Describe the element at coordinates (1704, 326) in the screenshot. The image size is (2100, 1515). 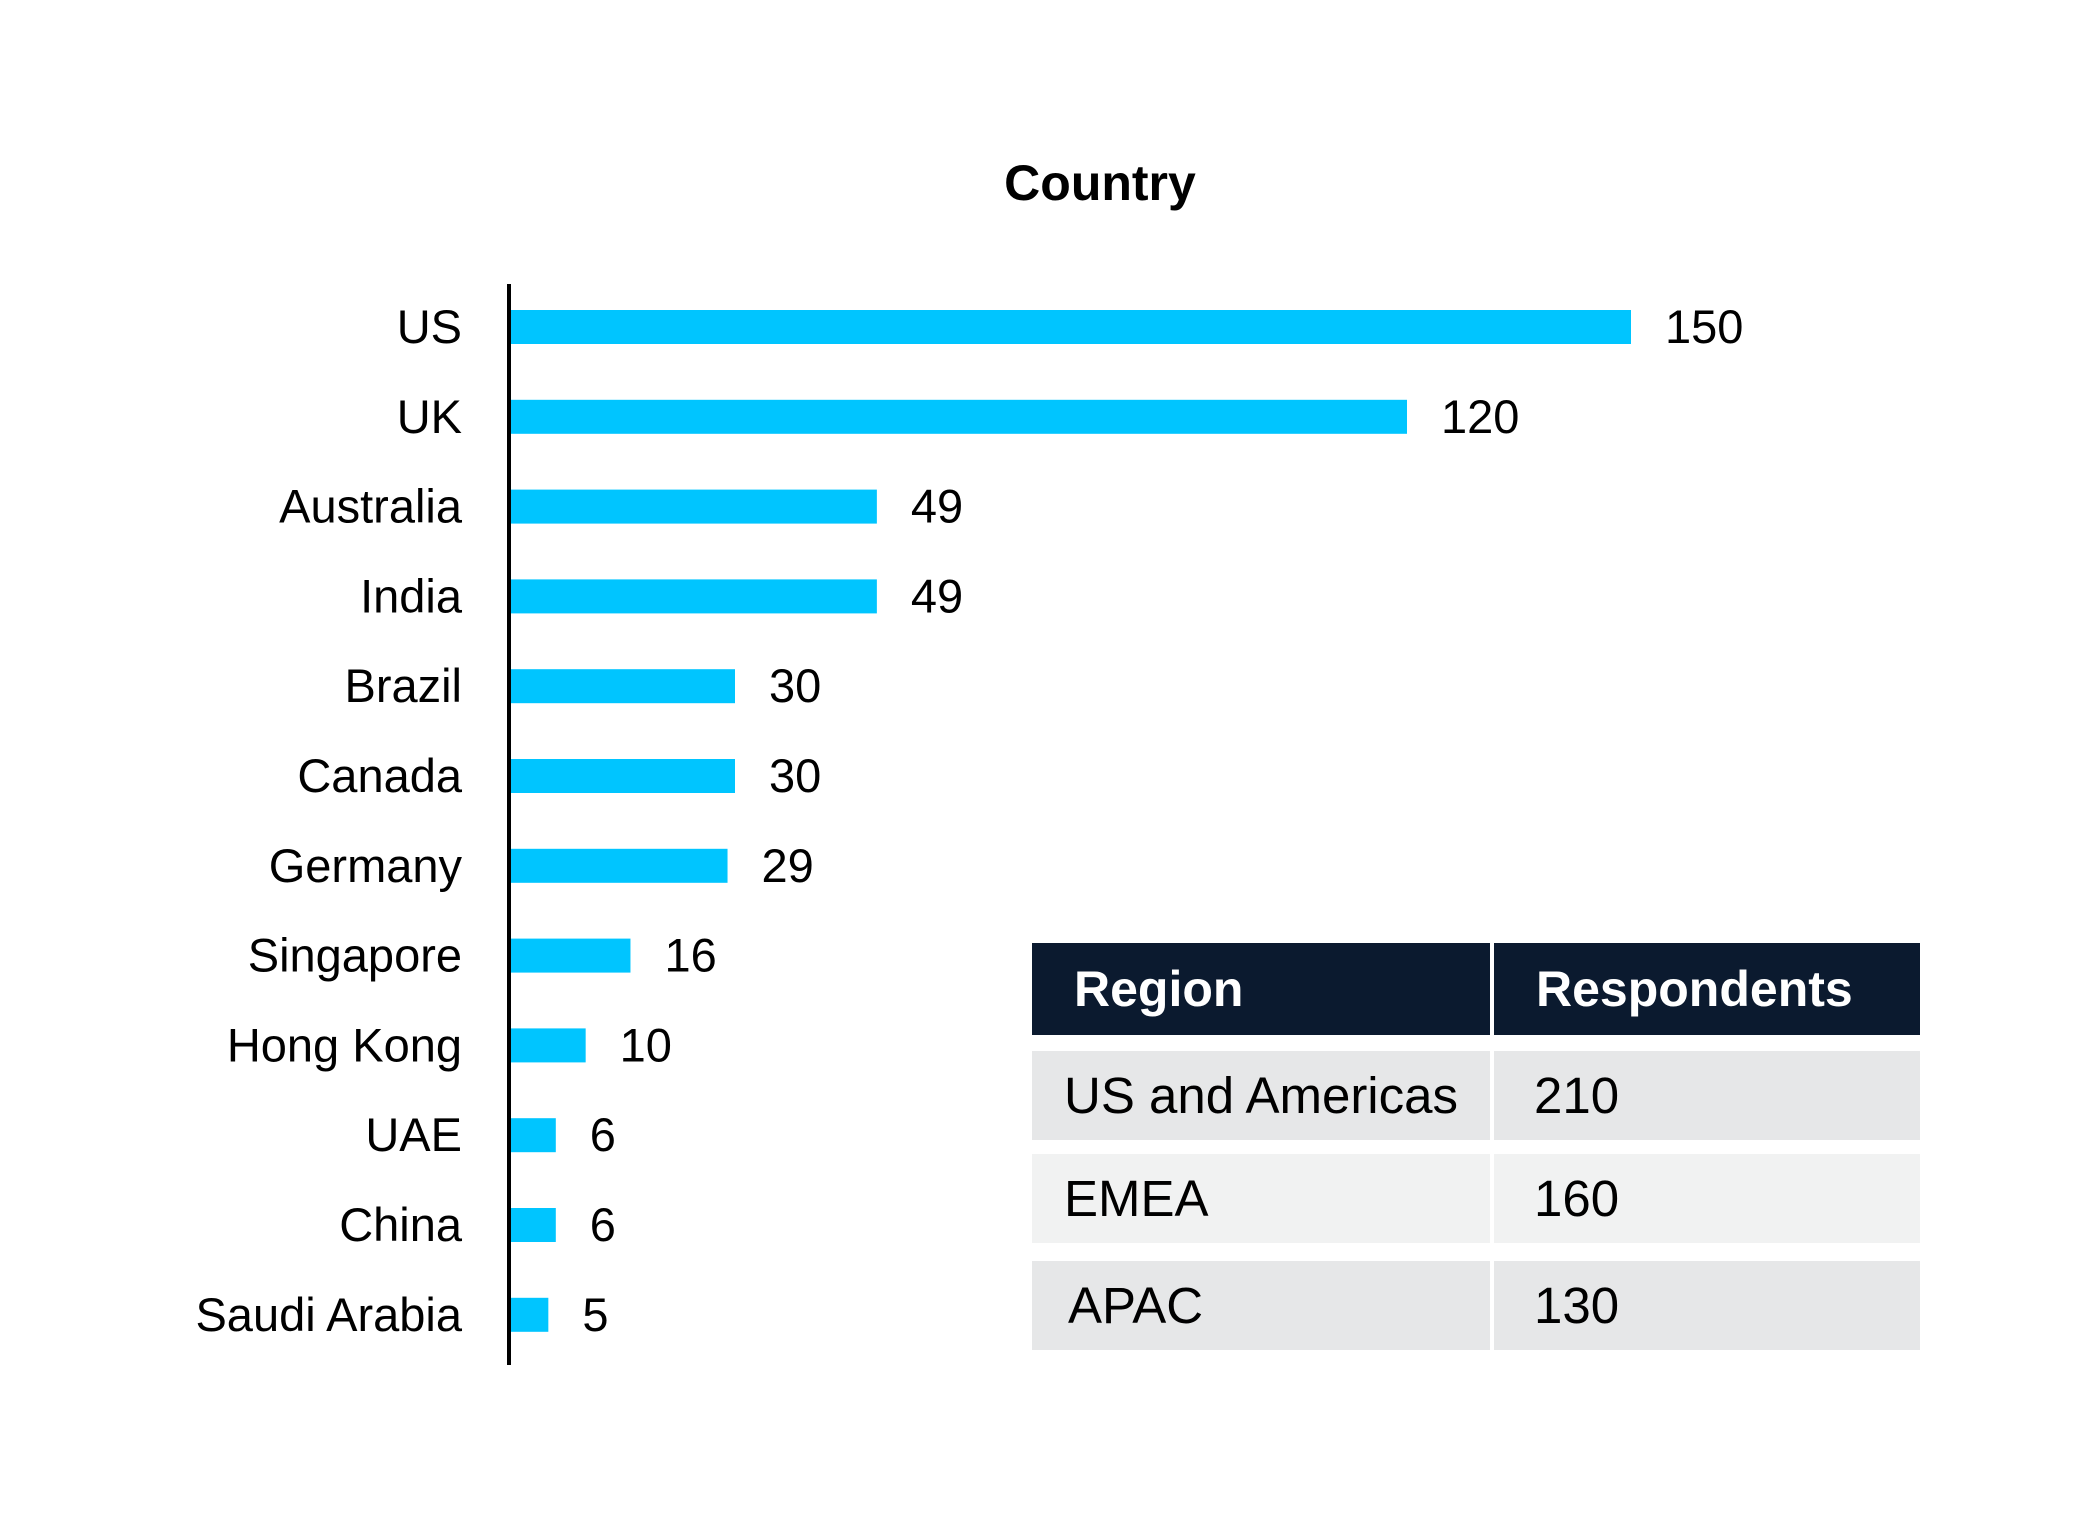
I see `value-label-us: 150` at that location.